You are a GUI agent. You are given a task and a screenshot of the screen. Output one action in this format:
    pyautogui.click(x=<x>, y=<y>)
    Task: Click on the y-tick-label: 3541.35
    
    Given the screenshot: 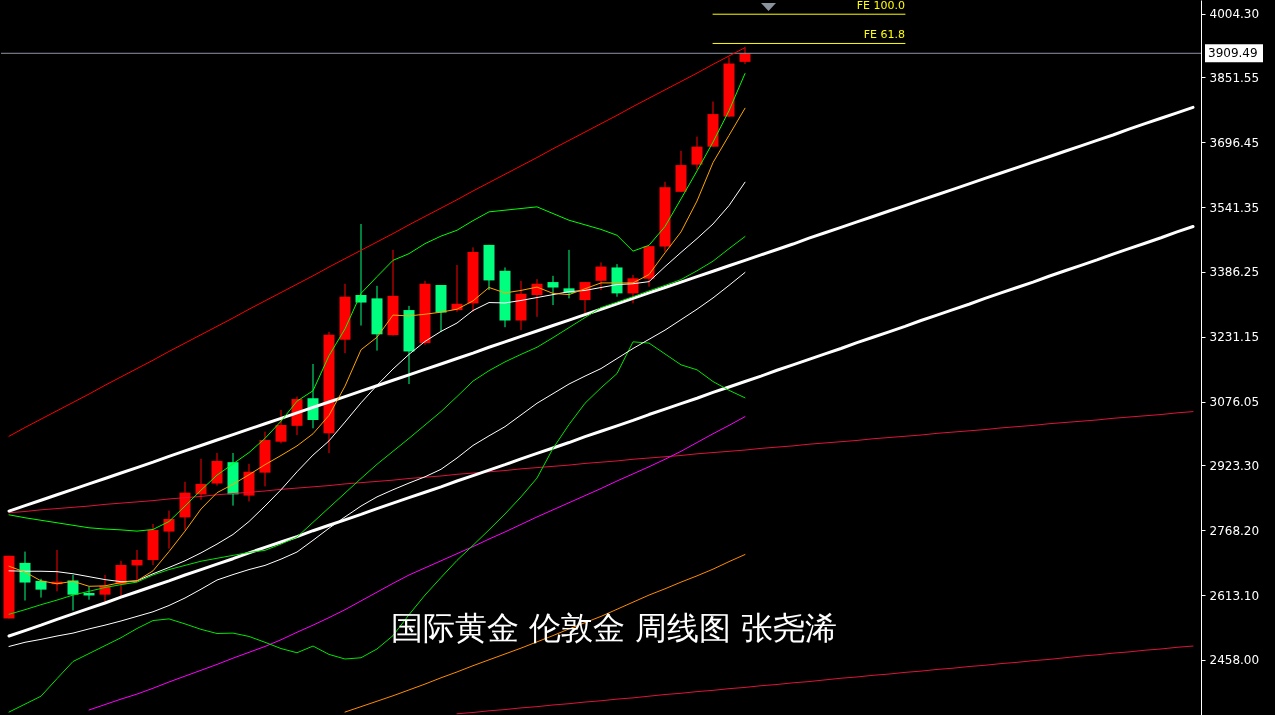 What is the action you would take?
    pyautogui.click(x=1234, y=207)
    